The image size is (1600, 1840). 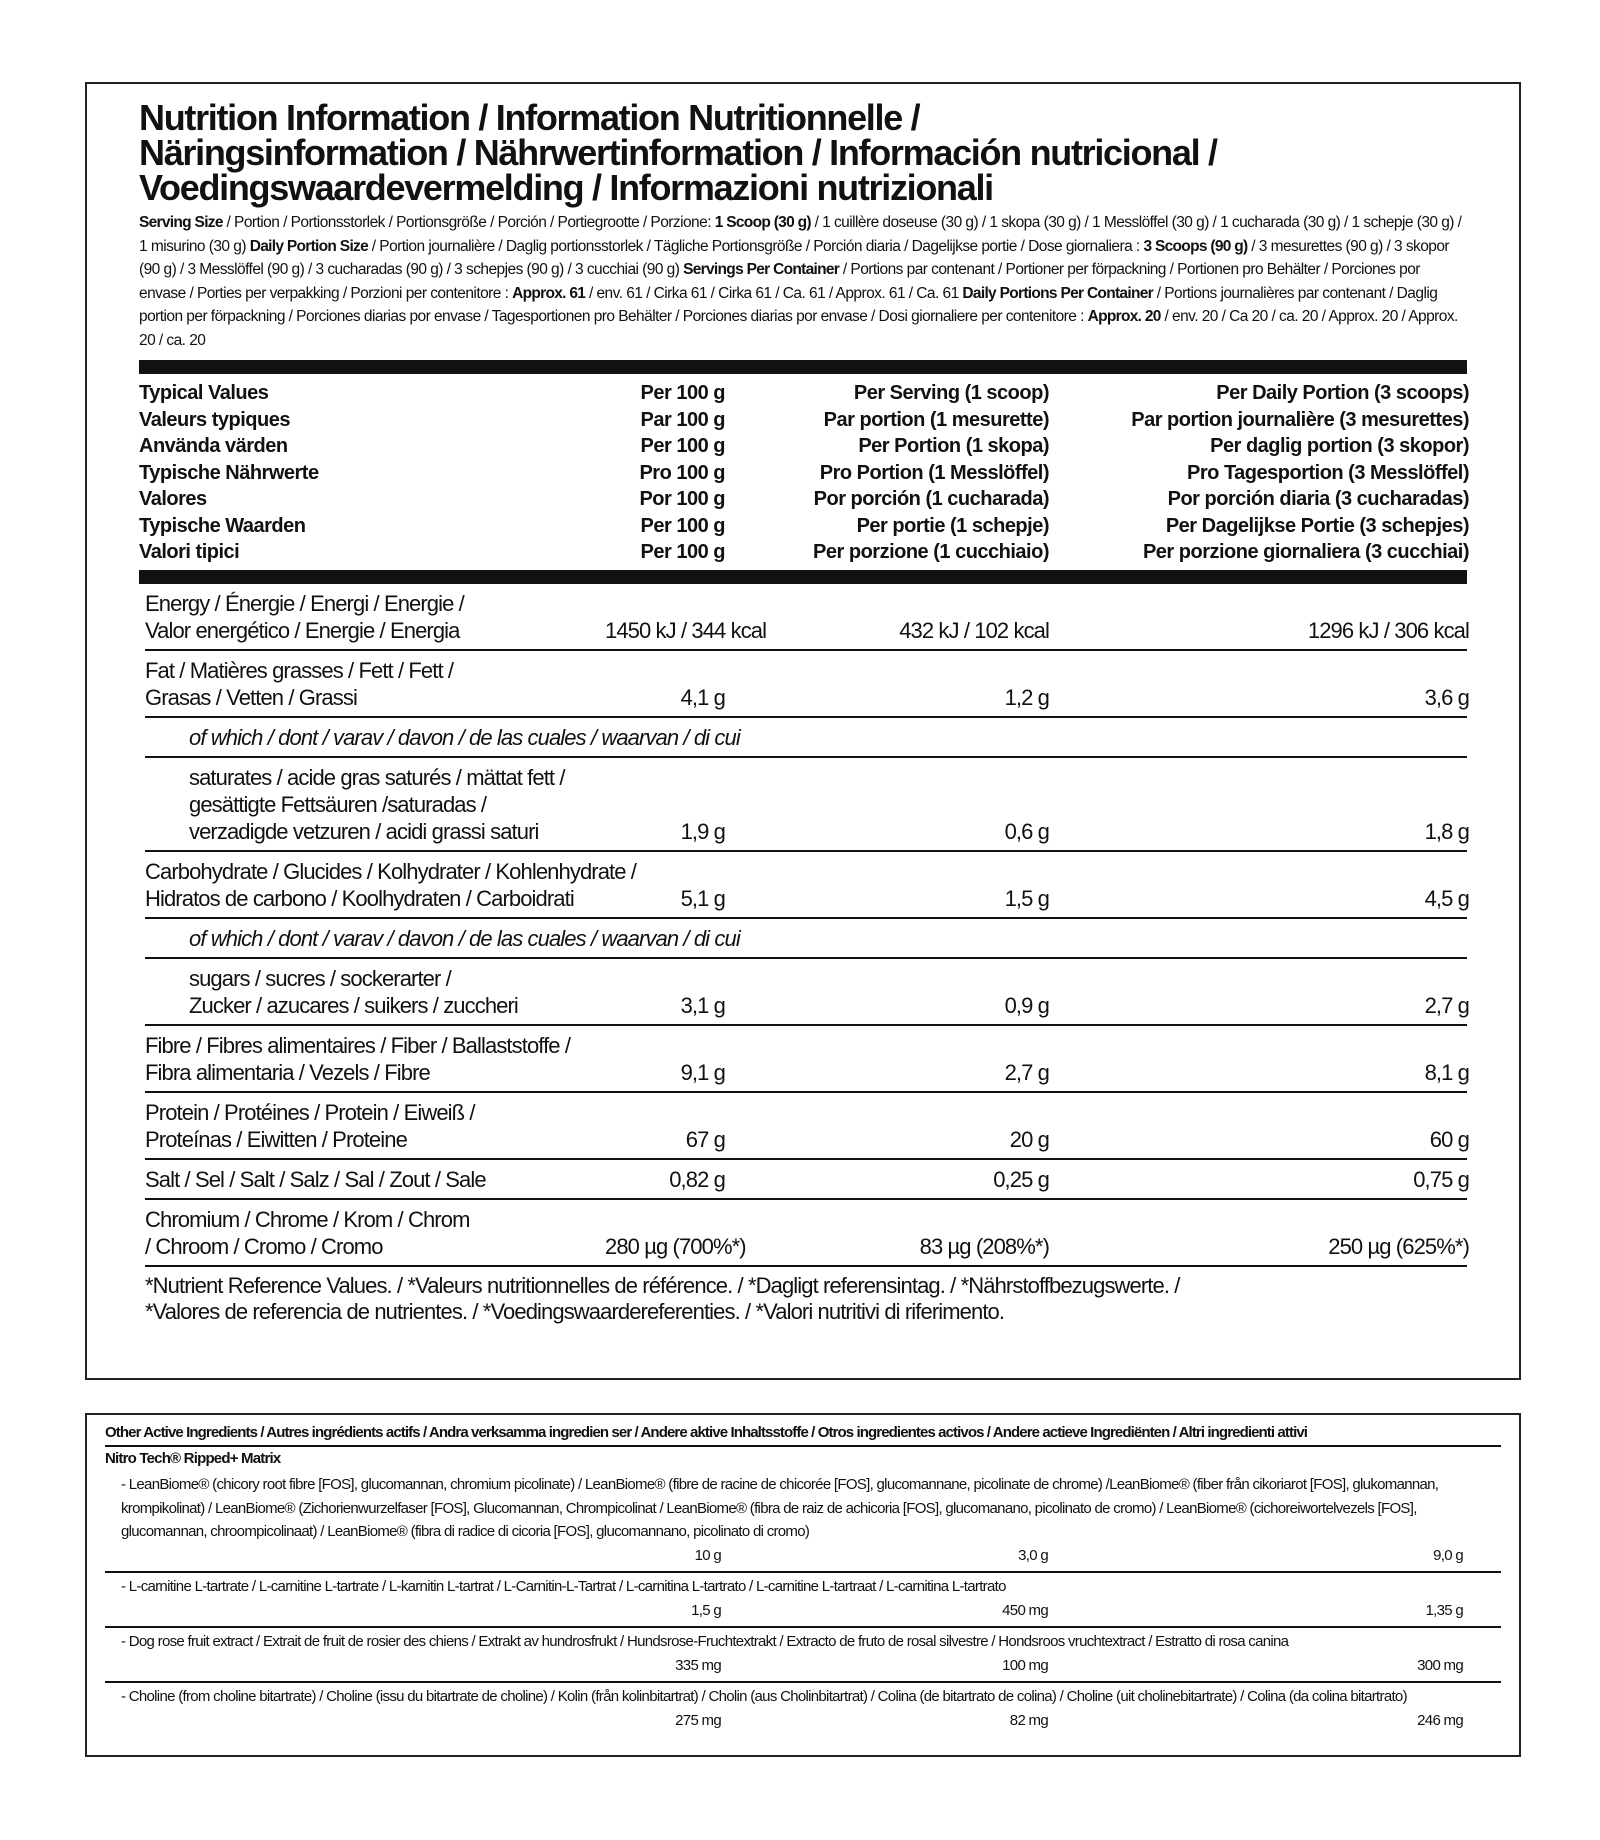 I want to click on nutrient-value: 0,9 g, so click(x=1027, y=1005).